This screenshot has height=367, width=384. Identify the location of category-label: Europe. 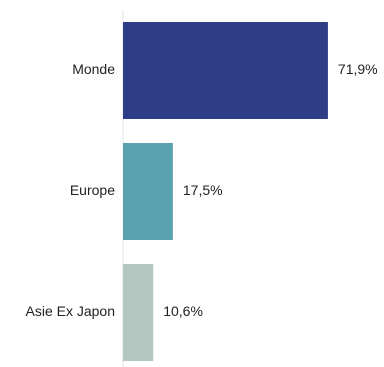
(92, 190).